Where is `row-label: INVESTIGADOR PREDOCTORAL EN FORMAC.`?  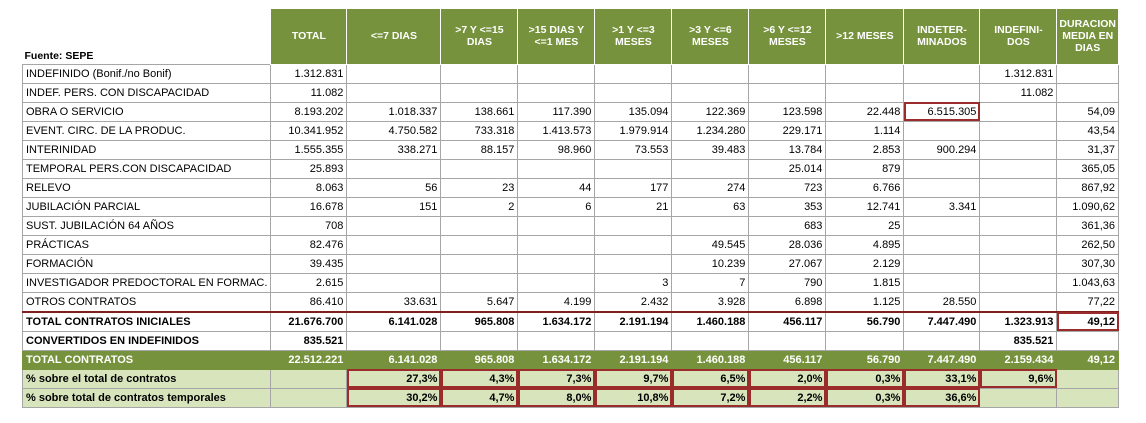
row-label: INVESTIGADOR PREDOCTORAL EN FORMAC. is located at coordinates (146, 282).